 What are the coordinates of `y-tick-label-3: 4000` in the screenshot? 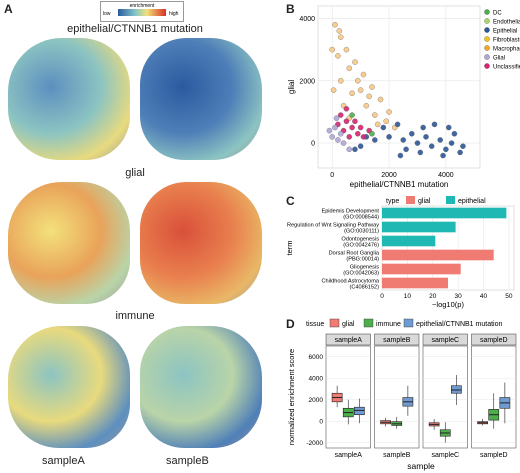 It's located at (316, 379).